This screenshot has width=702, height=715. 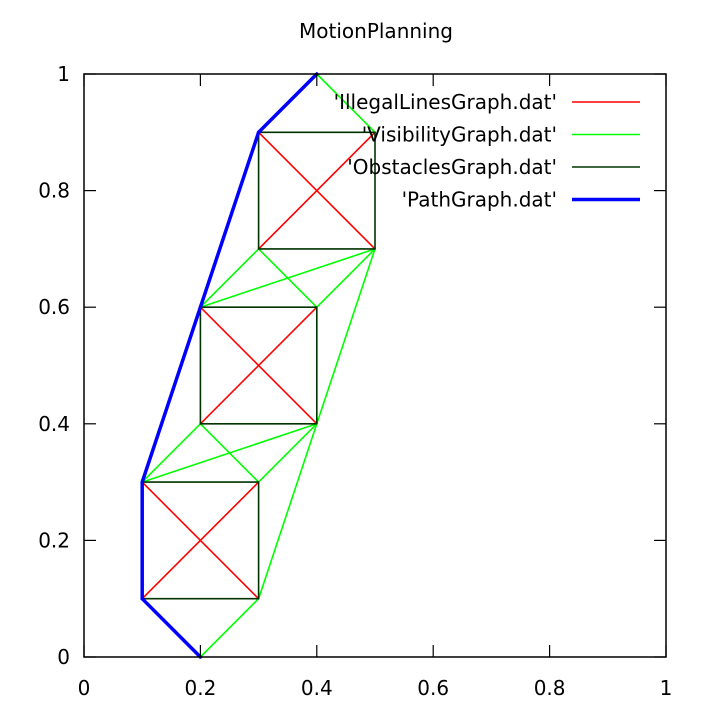 What do you see at coordinates (452, 167) in the screenshot?
I see `legend-label-2: 'ObstaclesGraph.dat'` at bounding box center [452, 167].